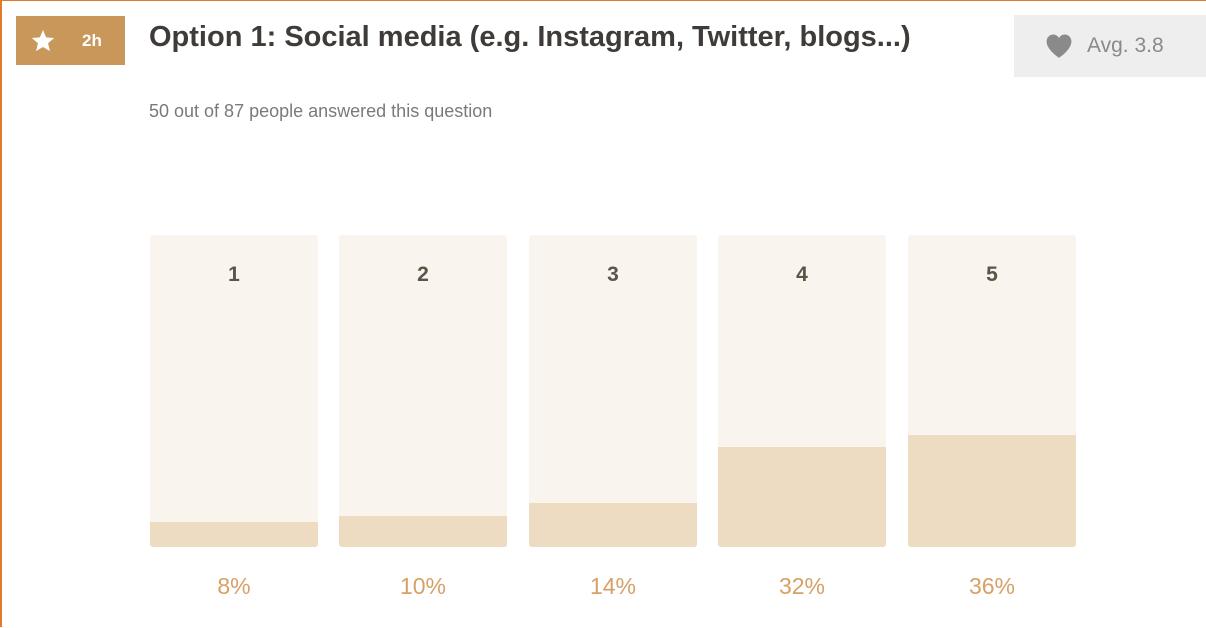 The width and height of the screenshot is (1206, 628). Describe the element at coordinates (70, 40) in the screenshot. I see `time-badge: 2h` at that location.